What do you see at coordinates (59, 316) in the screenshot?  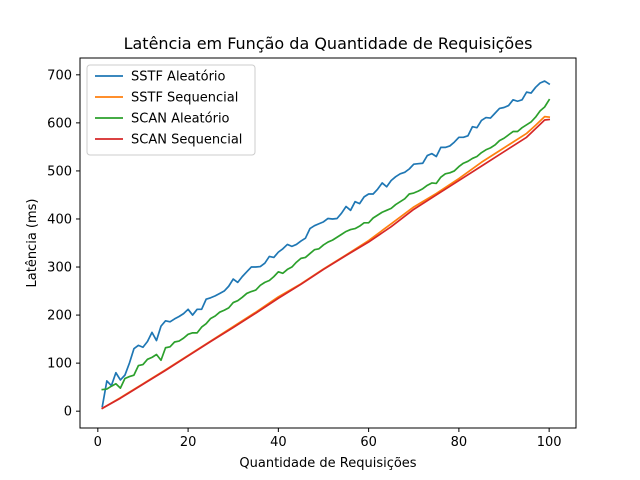 I see `y-tick-label: 200` at bounding box center [59, 316].